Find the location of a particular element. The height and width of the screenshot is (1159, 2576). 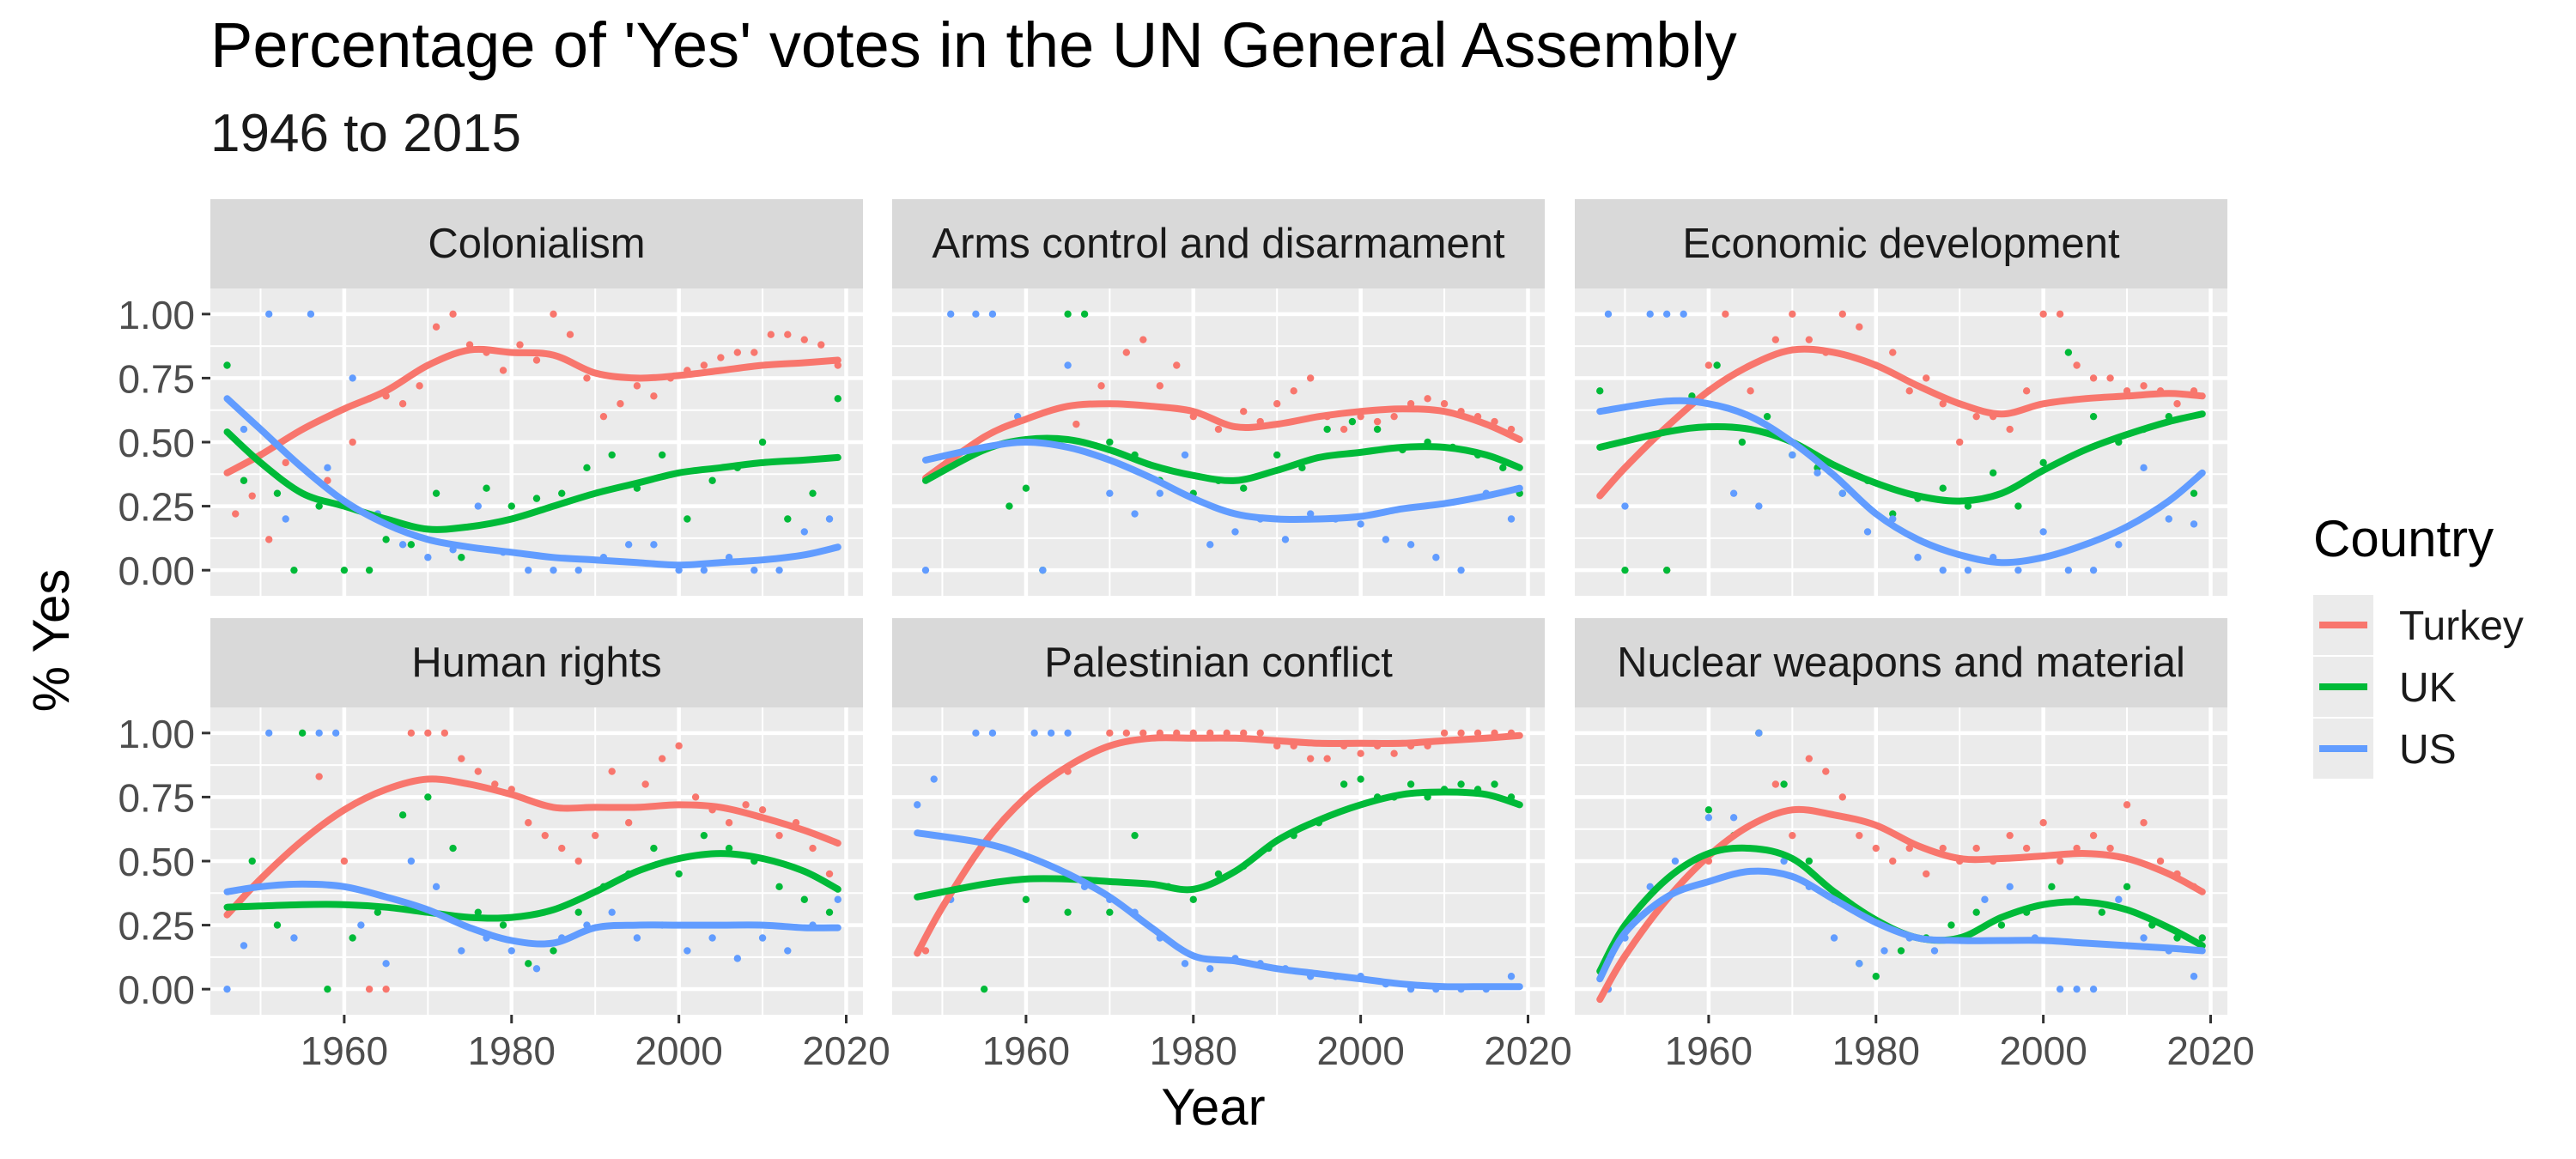

x-tick-label: 1980 is located at coordinates (512, 1051).